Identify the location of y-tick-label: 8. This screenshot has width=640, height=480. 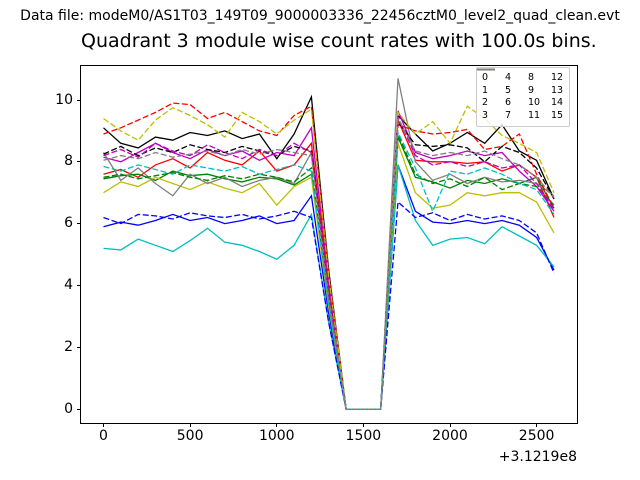
(68, 161).